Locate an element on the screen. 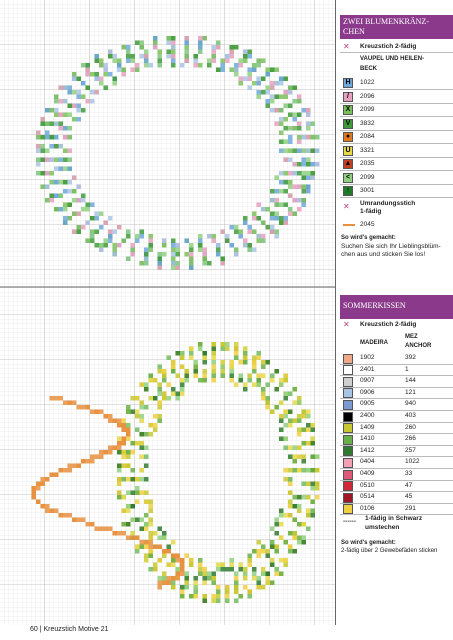  anchor-code: 47 is located at coordinates (409, 485).